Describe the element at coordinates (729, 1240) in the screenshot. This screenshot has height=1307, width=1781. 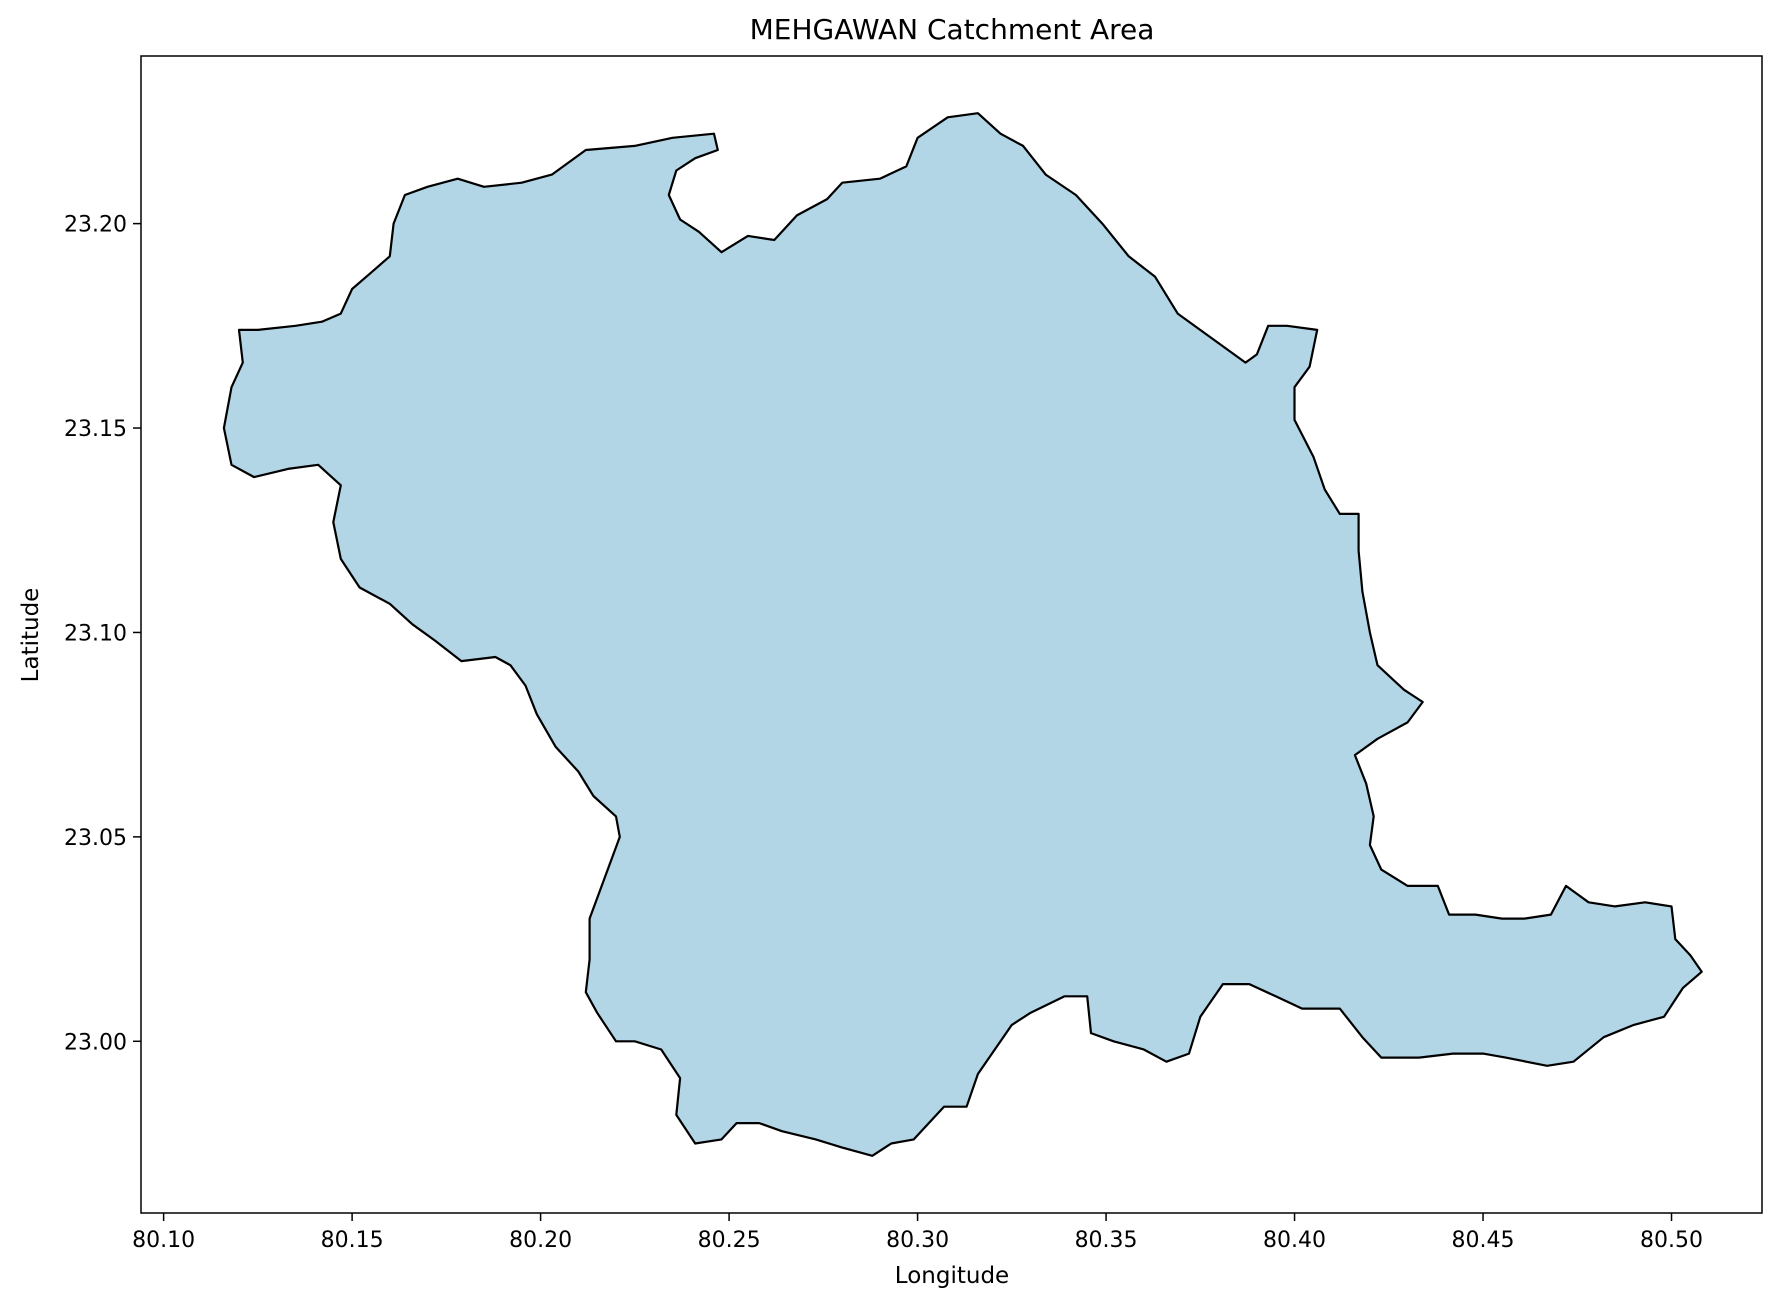
I see `x-tick-label: 80.25` at that location.